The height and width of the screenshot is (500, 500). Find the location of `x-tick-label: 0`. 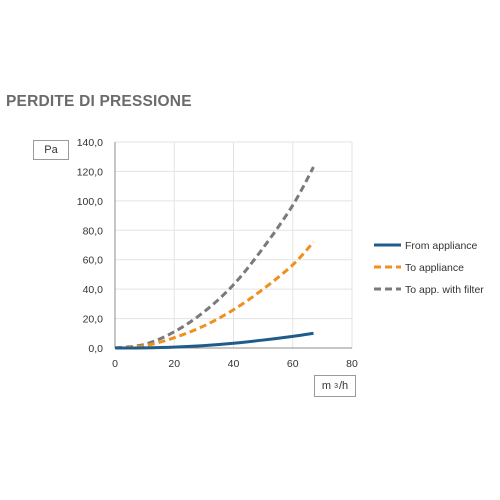

x-tick-label: 0 is located at coordinates (115, 364).